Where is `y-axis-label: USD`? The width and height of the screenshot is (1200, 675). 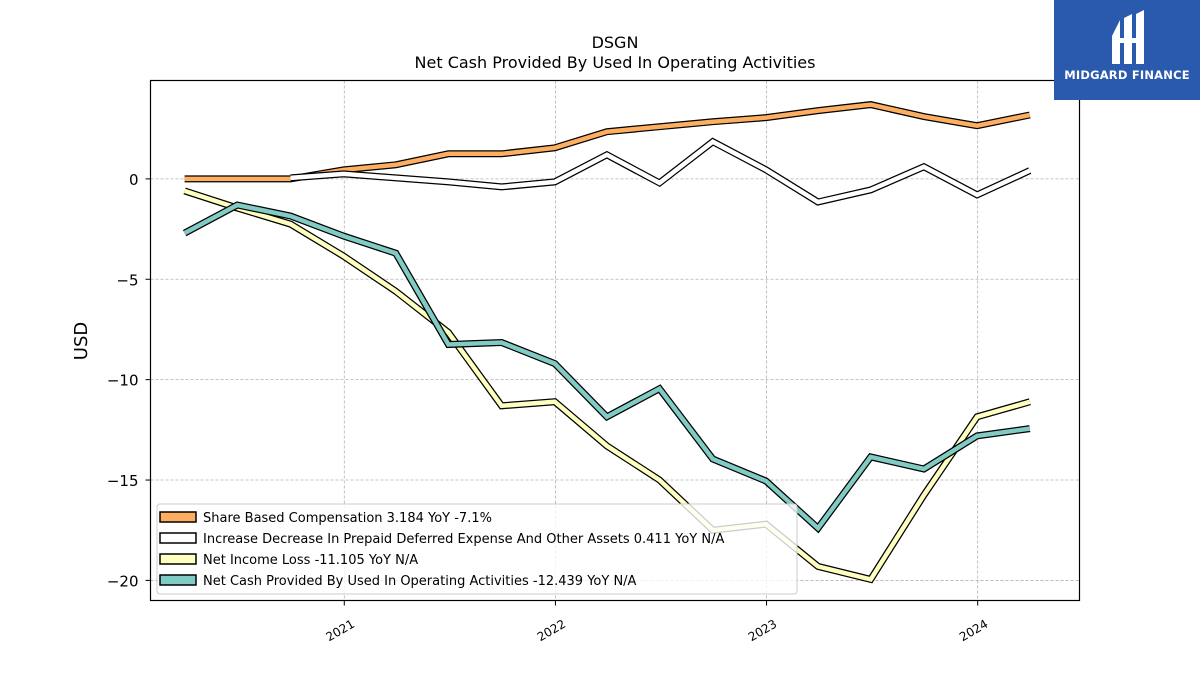 y-axis-label: USD is located at coordinates (81, 341).